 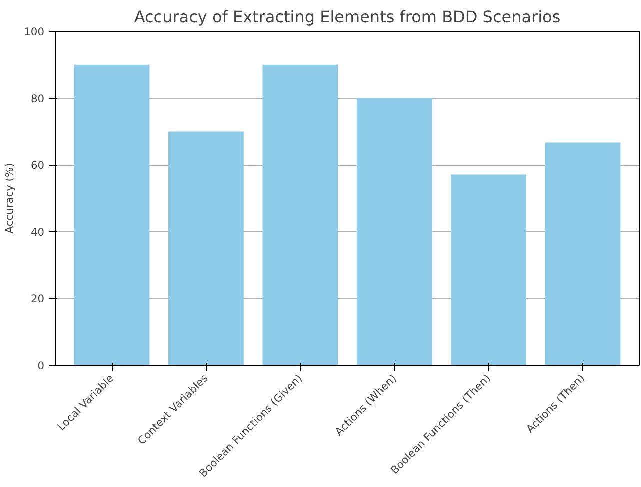 What do you see at coordinates (37, 299) in the screenshot?
I see `y-tick-label: 20` at bounding box center [37, 299].